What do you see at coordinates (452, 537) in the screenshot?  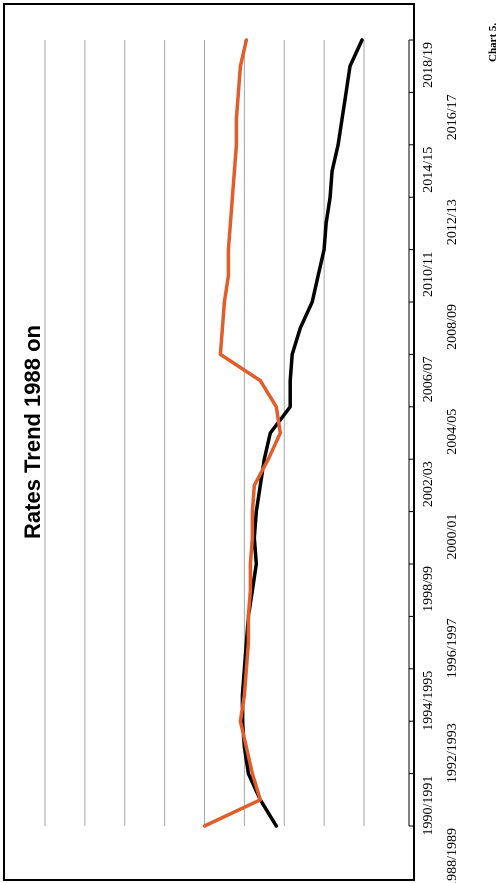 I see `category-tick-label: 2000/01` at bounding box center [452, 537].